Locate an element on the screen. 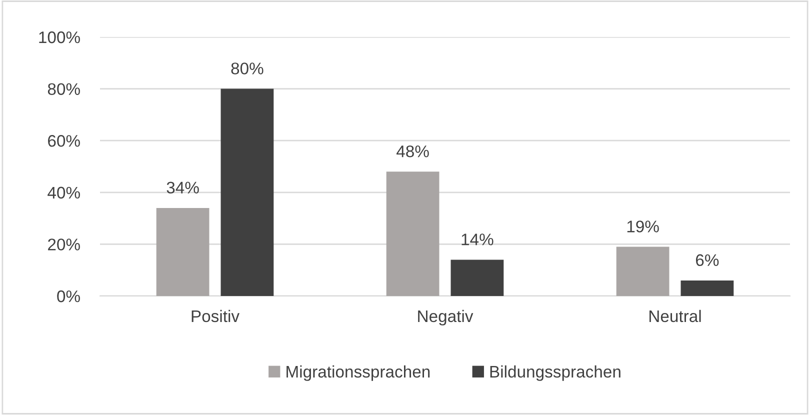 The width and height of the screenshot is (810, 415). data-label: 14% is located at coordinates (478, 240).